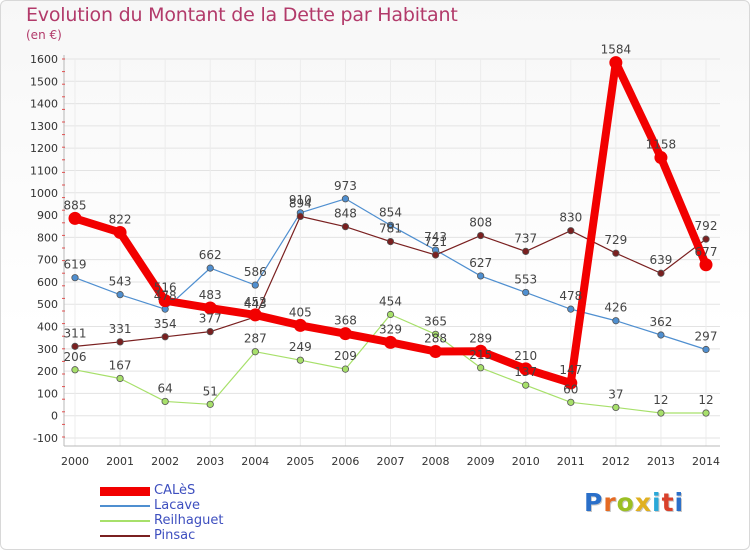  I want to click on data-label-reilhaguet: 60, so click(570, 389).